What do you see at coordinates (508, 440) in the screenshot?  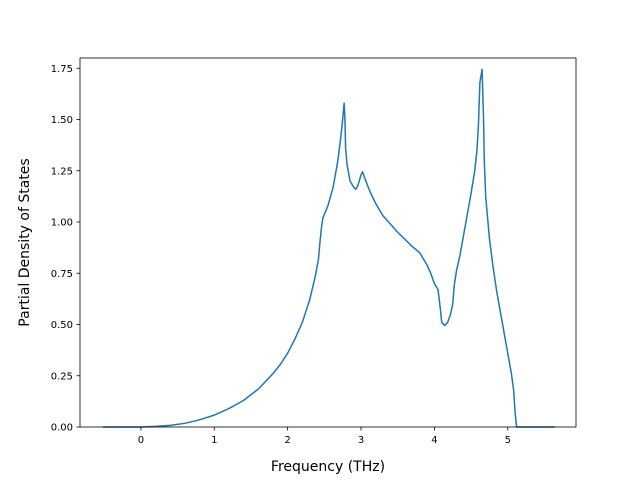 I see `x-tick-label: 5` at bounding box center [508, 440].